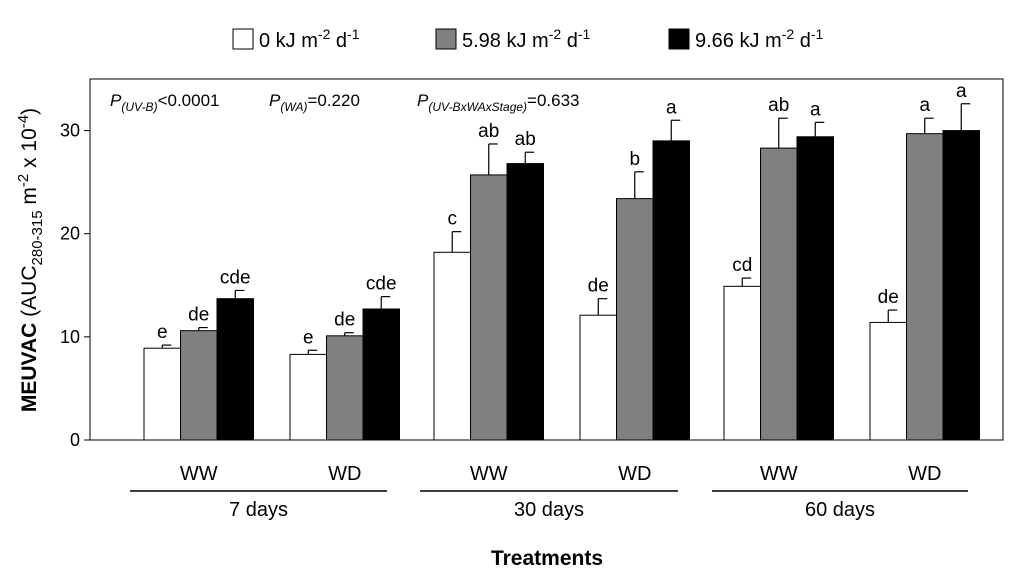 This screenshot has width=1028, height=577. What do you see at coordinates (314, 102) in the screenshot?
I see `annotation-p-wa: P(WA)=0.220` at bounding box center [314, 102].